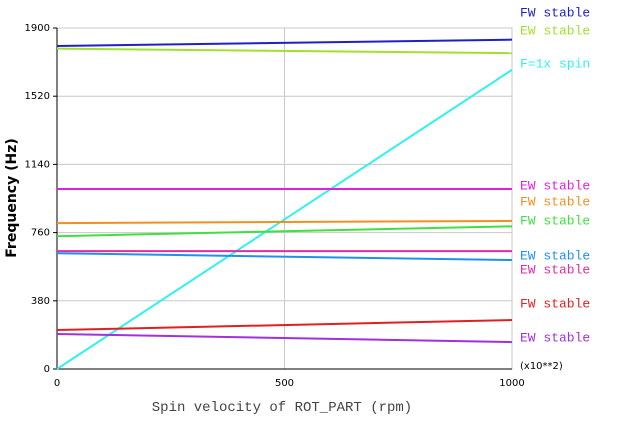 This screenshot has width=633, height=422. I want to click on legend-label: F=1x spin, so click(555, 63).